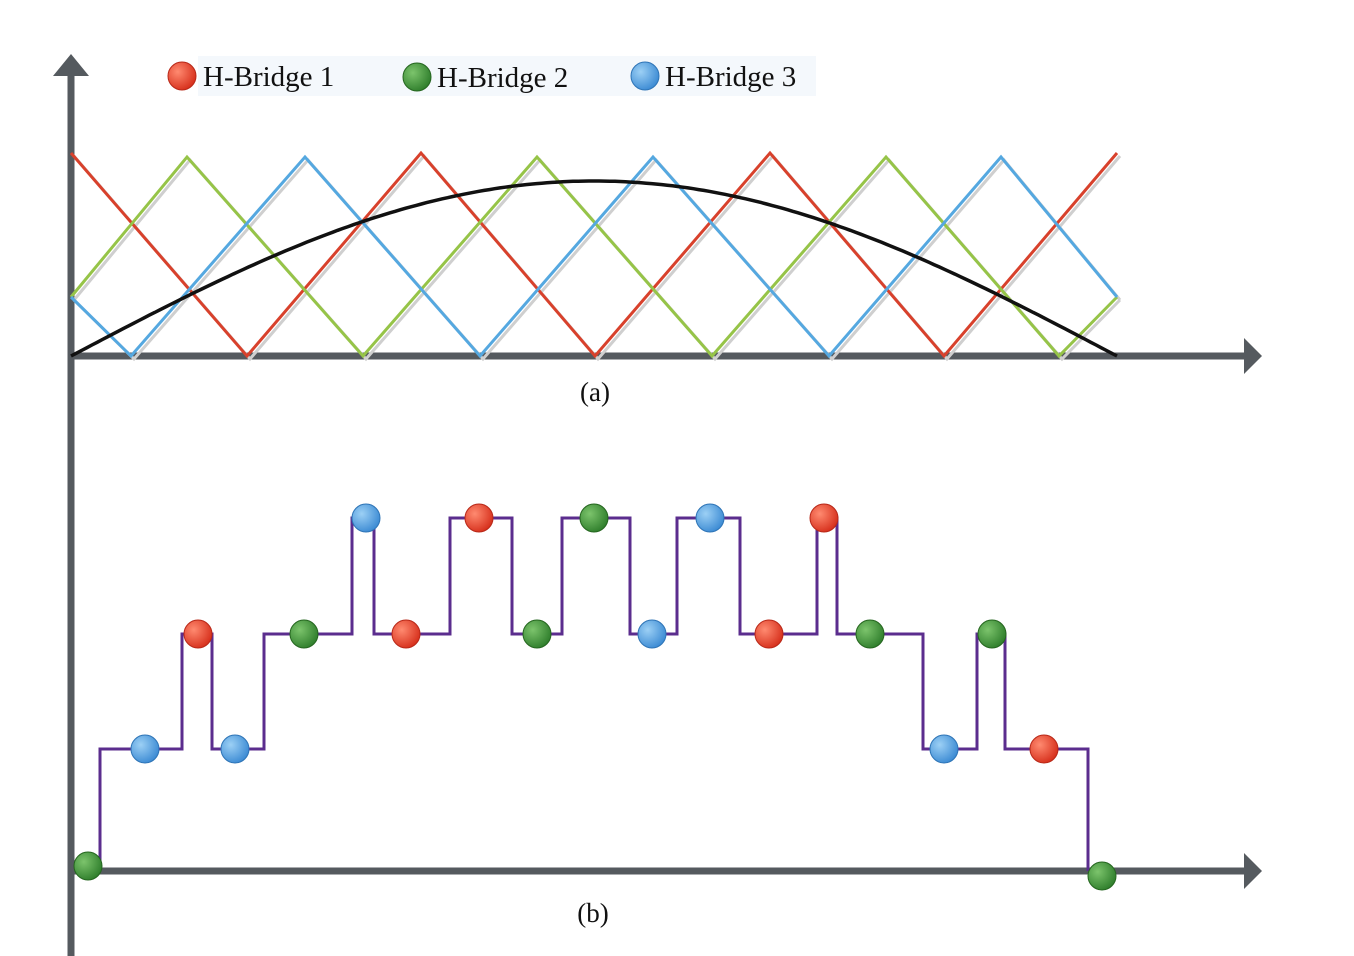 The height and width of the screenshot is (956, 1354). I want to click on x-axis-b-arrowhead, so click(1253, 871).